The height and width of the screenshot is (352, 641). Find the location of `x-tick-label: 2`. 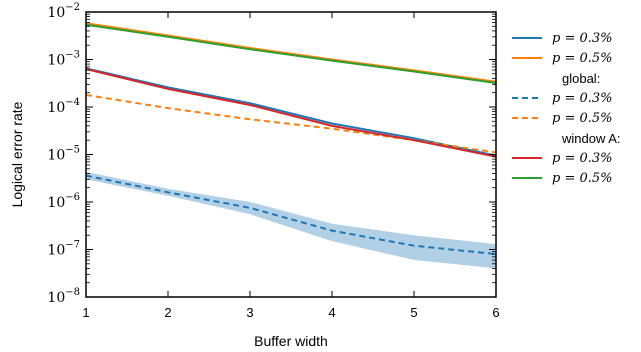

x-tick-label: 2 is located at coordinates (167, 312).